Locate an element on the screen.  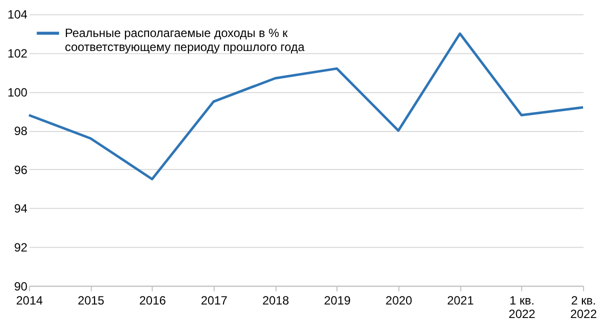
x-tick-label: 1 кв. 2022 is located at coordinates (522, 307).